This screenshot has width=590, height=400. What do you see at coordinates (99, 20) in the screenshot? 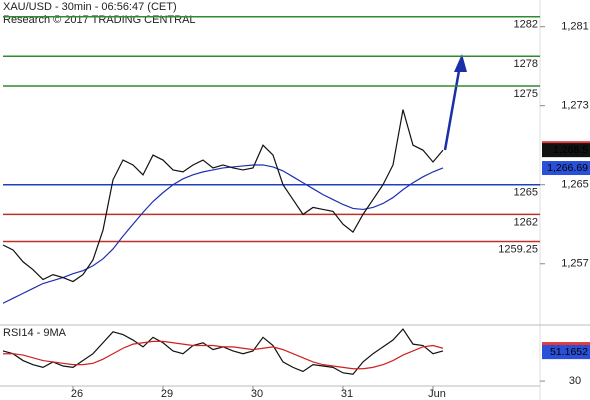
I see `chart-subtitle: Research © 2017 TRADING CENTRAL` at bounding box center [99, 20].